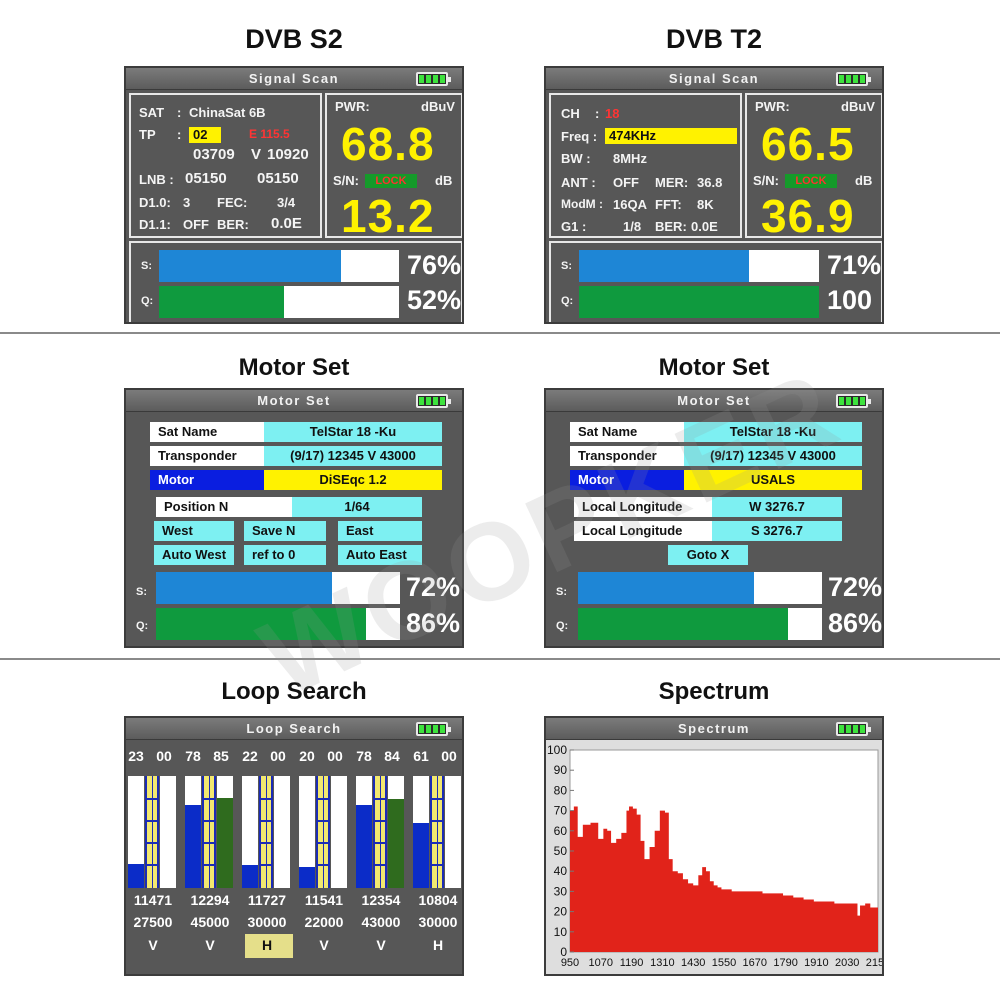 This screenshot has width=1000, height=1000. I want to click on ref-to-zero-button: ref to 0, so click(285, 555).